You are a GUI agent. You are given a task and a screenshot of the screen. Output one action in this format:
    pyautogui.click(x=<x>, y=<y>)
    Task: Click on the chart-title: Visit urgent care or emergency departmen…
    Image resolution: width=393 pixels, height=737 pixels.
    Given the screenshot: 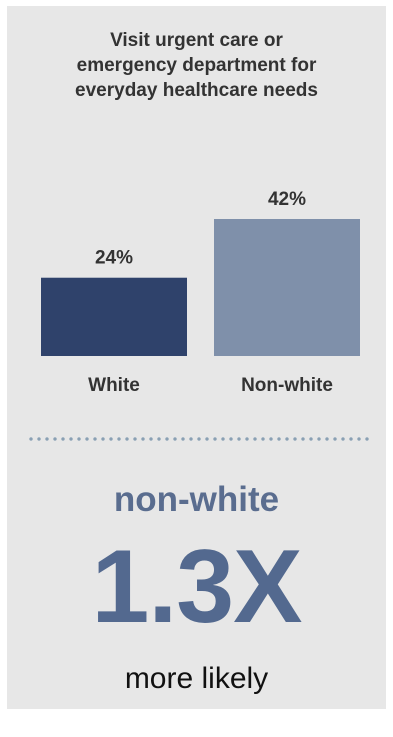 What is the action you would take?
    pyautogui.click(x=196, y=65)
    